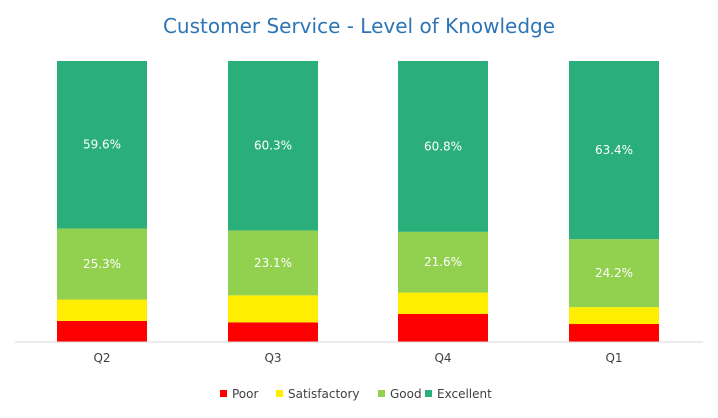 This screenshot has height=418, width=718. I want to click on legend-item-excellent: Excellent, so click(458, 394).